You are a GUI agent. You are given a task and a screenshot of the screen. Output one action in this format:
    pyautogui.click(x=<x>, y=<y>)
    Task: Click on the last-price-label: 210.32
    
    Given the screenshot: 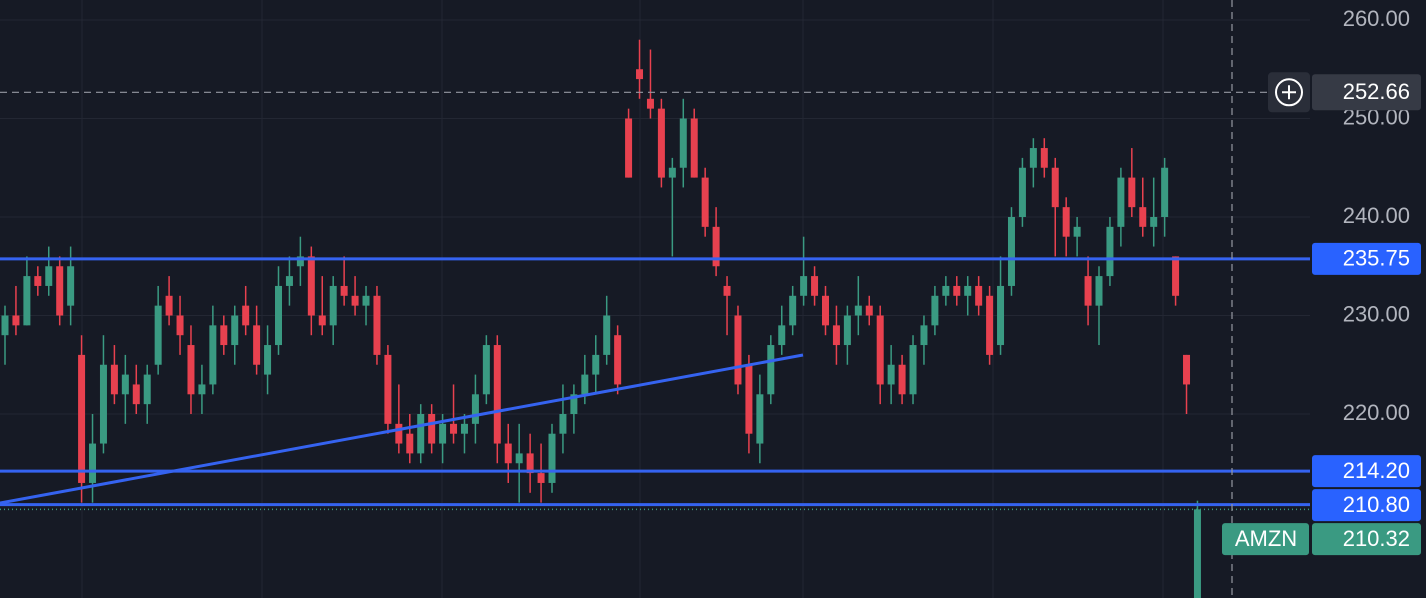 What is the action you would take?
    pyautogui.click(x=1376, y=538)
    